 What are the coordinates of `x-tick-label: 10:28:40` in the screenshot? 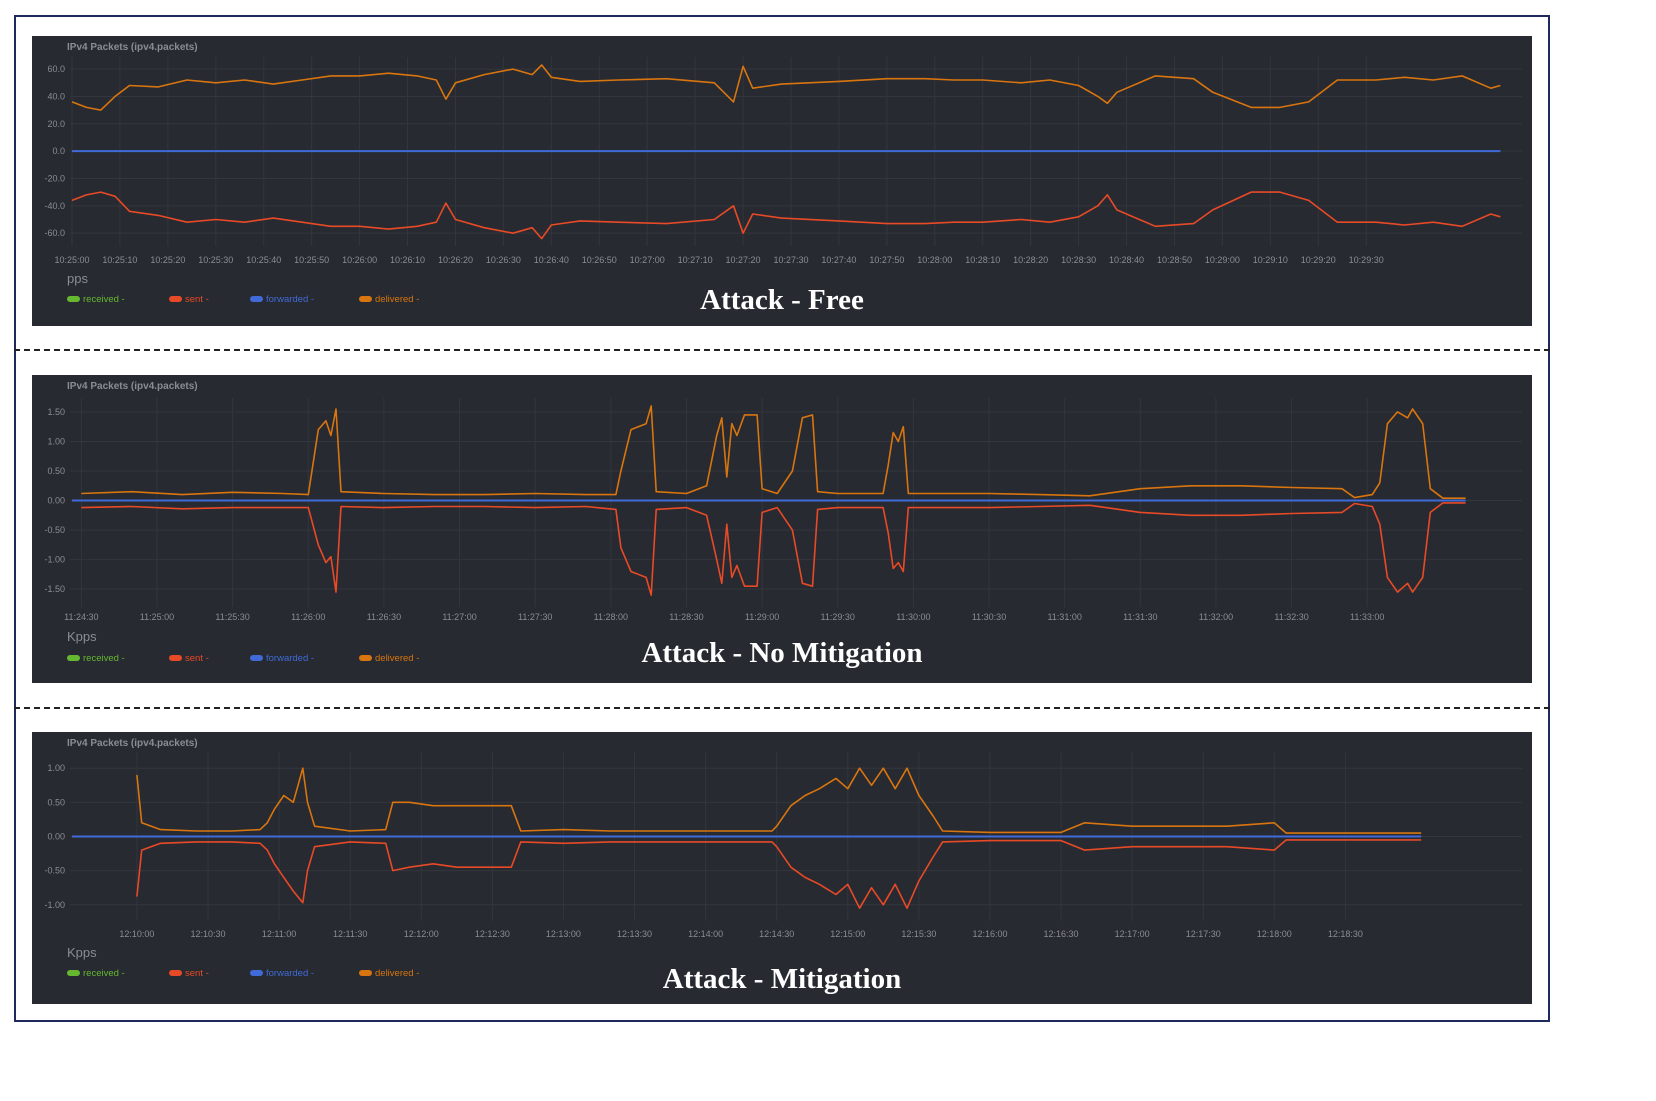 It's located at (1126, 260).